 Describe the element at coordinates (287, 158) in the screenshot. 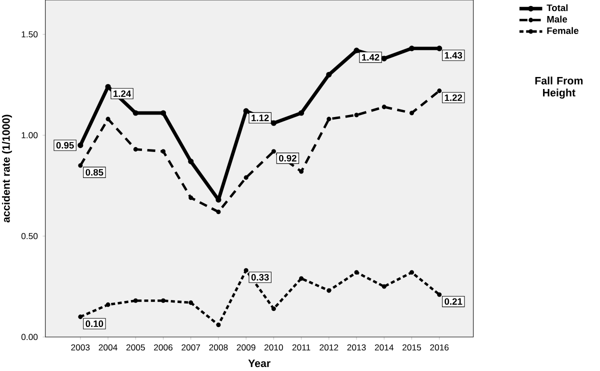

I see `data-label: 0.92` at that location.